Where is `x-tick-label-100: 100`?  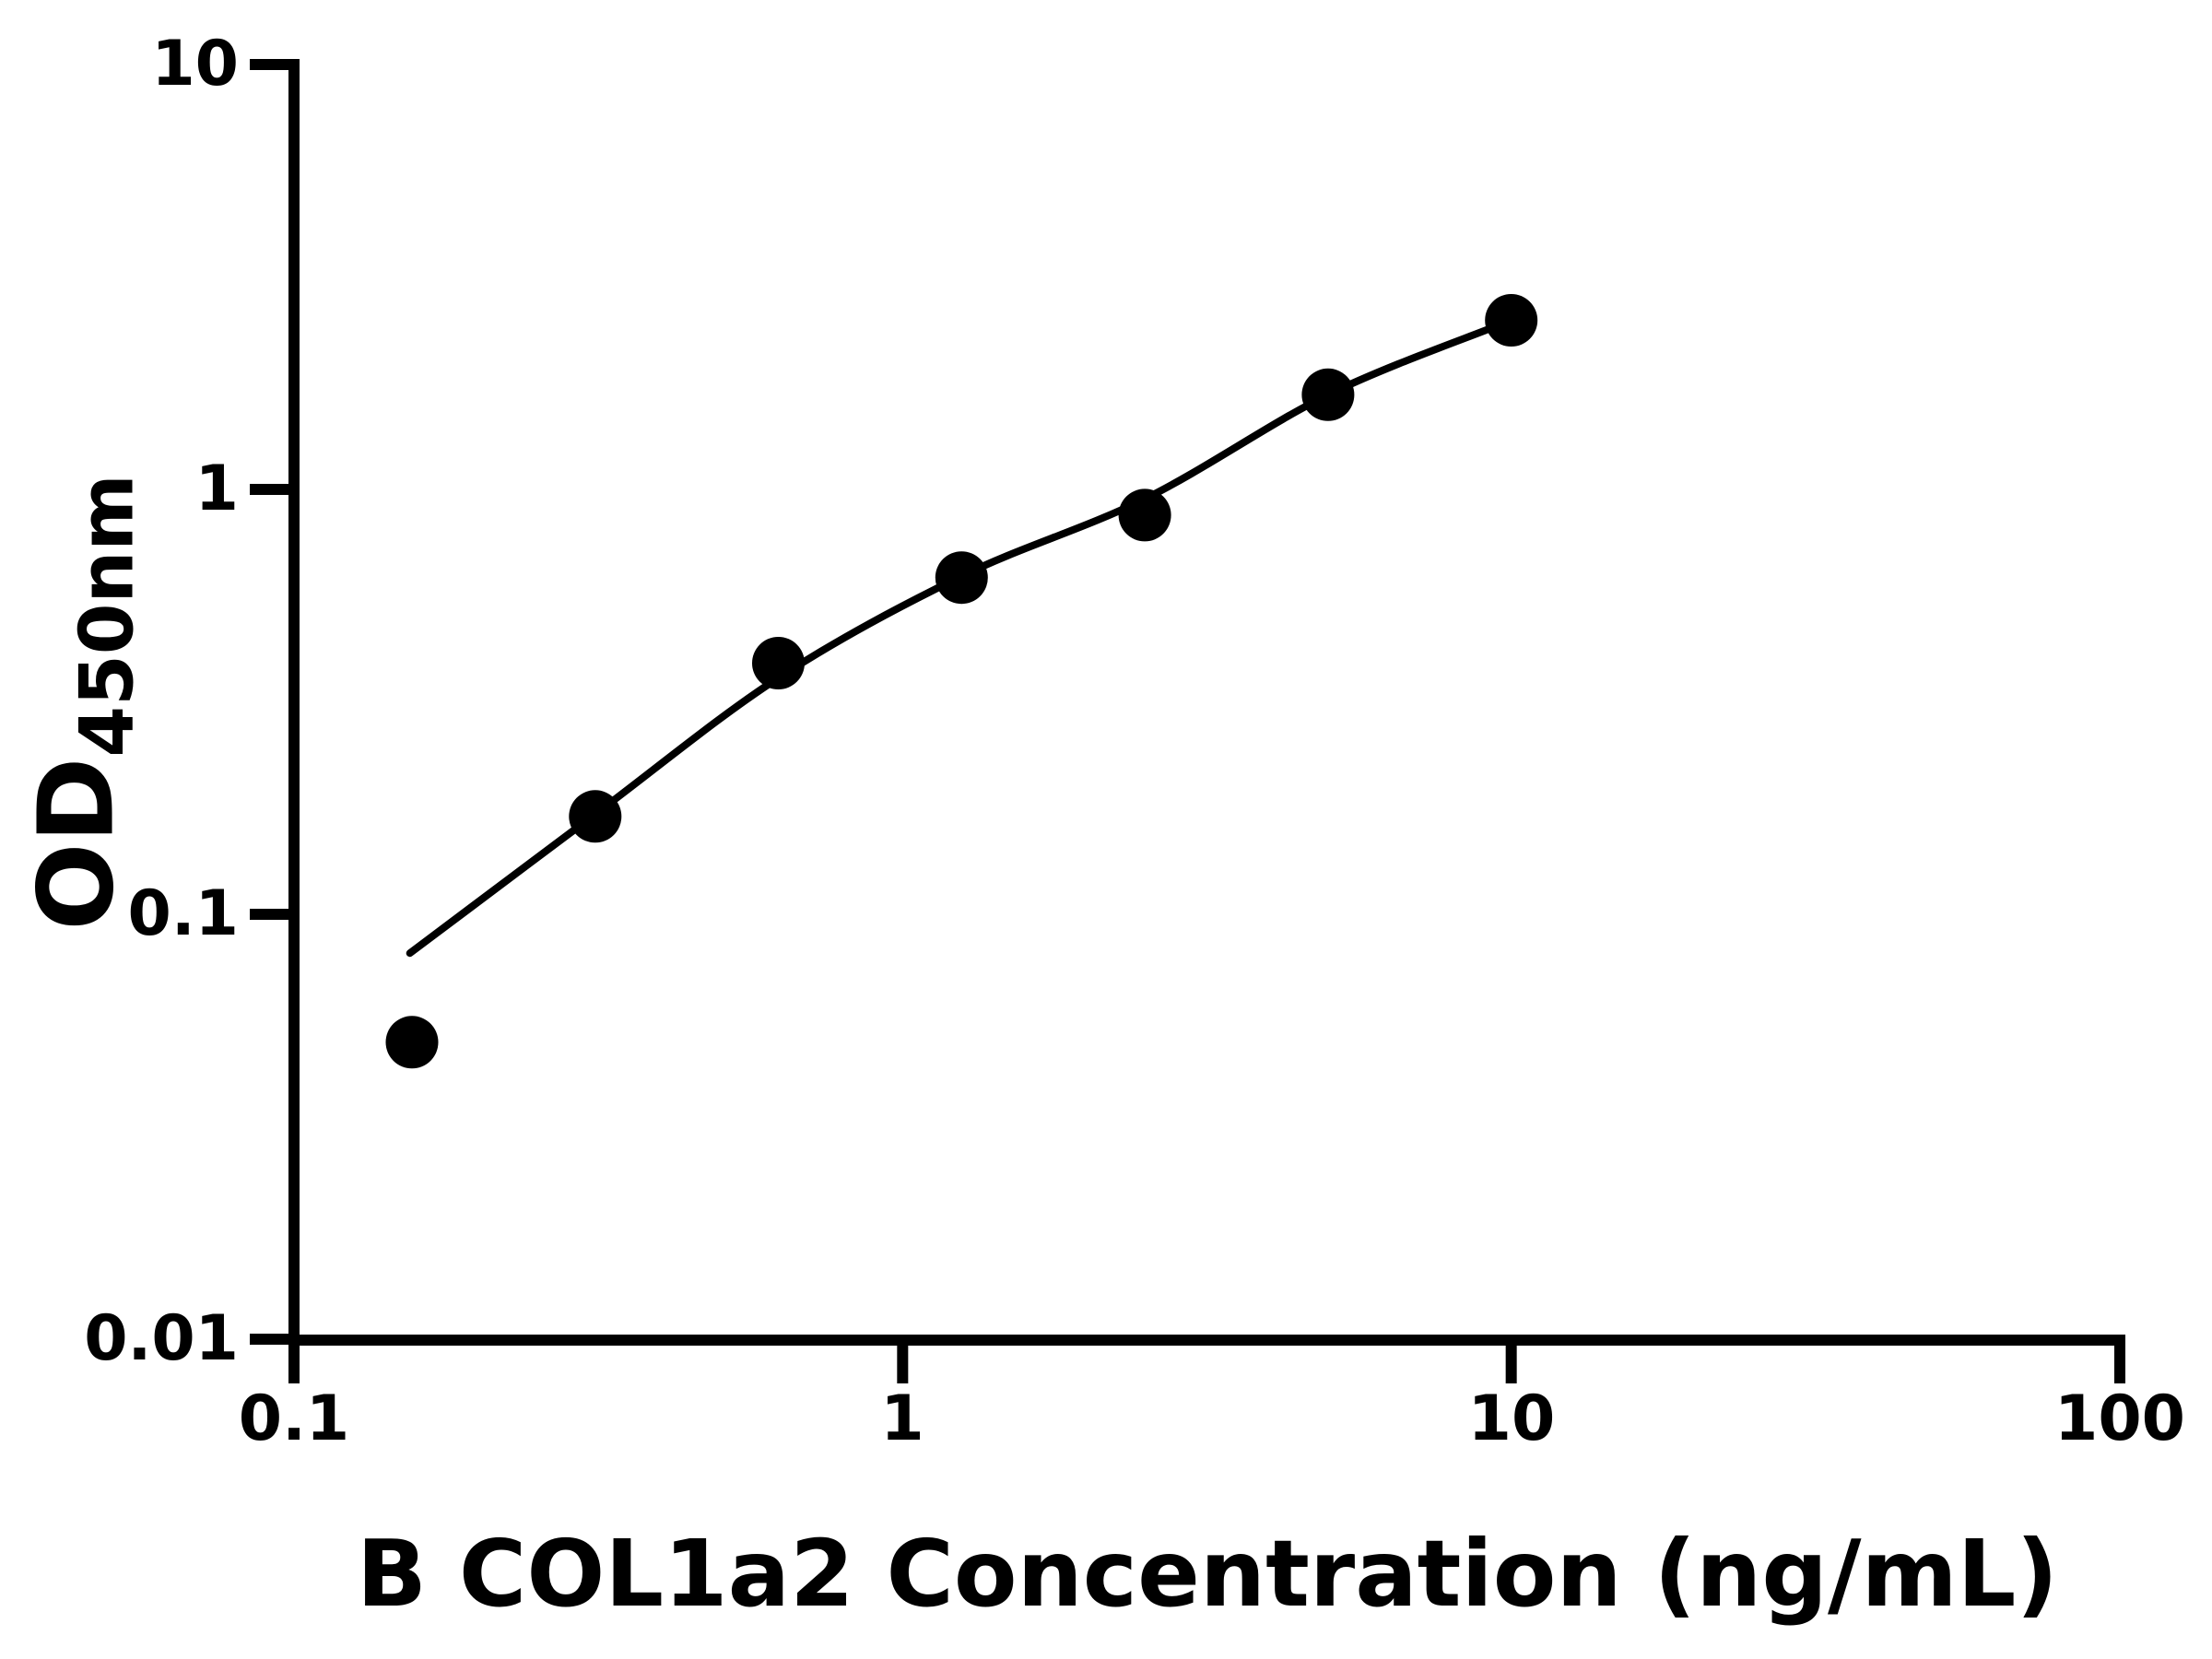
x-tick-label-100: 100 is located at coordinates (2119, 1418).